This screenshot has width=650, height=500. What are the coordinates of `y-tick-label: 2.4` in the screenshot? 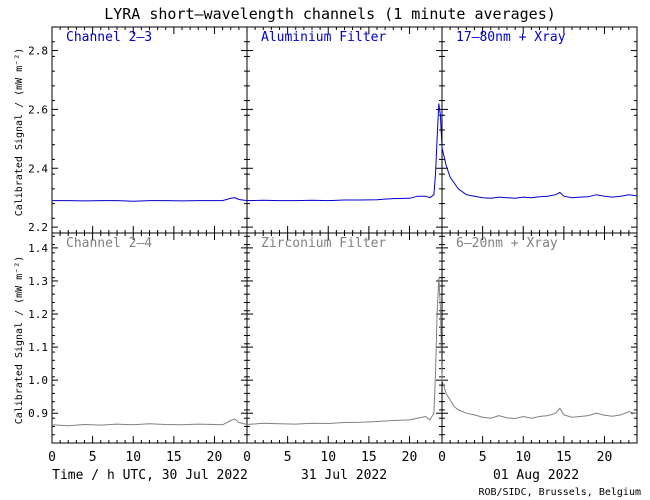 It's located at (38, 168).